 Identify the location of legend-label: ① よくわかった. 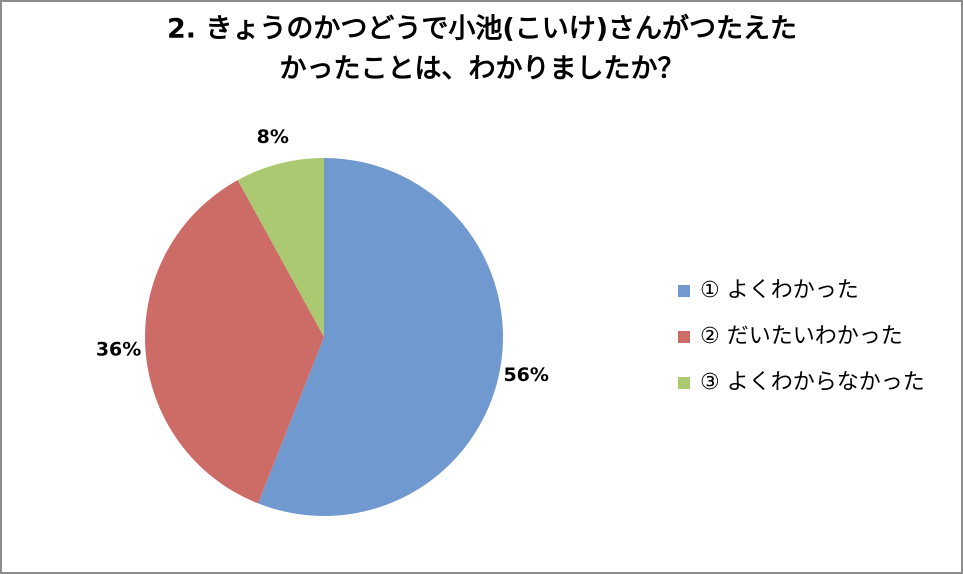
(779, 290).